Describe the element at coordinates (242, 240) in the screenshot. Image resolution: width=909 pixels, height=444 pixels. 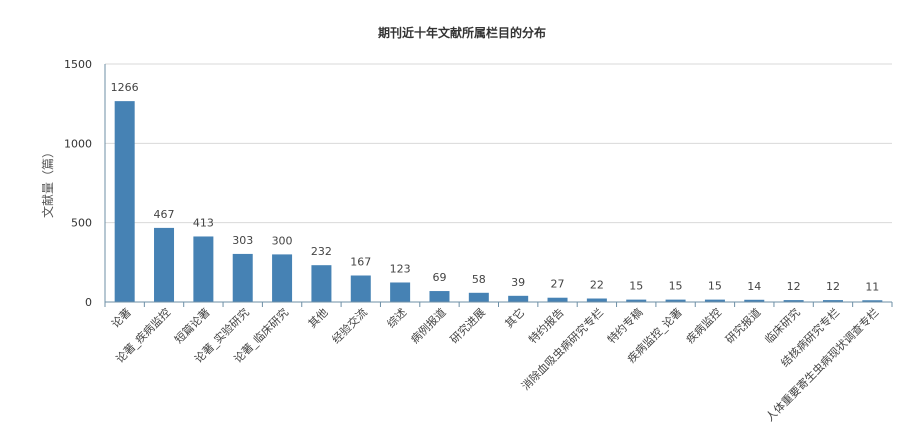
I see `data-label: 303` at that location.